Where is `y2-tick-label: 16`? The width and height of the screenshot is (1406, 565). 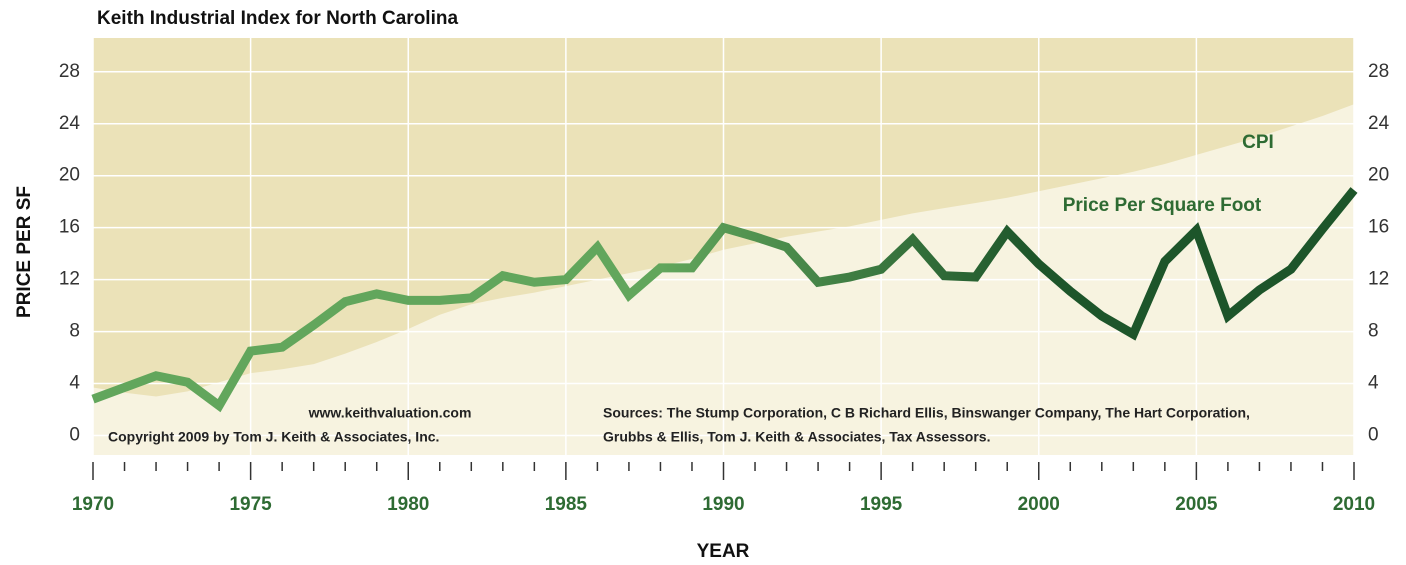 y2-tick-label: 16 is located at coordinates (1378, 227).